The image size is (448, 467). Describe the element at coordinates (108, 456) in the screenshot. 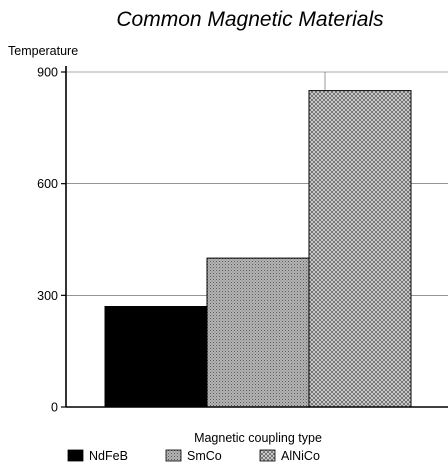

I see `legend-label-ndfeb: NdFeB` at that location.